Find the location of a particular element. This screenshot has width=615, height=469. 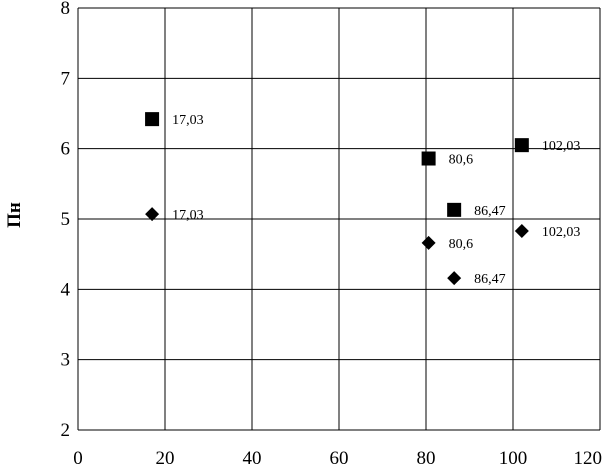

y-axis-tick-labels: 2 3 4 5 6 7 8 is located at coordinates (66, 220).